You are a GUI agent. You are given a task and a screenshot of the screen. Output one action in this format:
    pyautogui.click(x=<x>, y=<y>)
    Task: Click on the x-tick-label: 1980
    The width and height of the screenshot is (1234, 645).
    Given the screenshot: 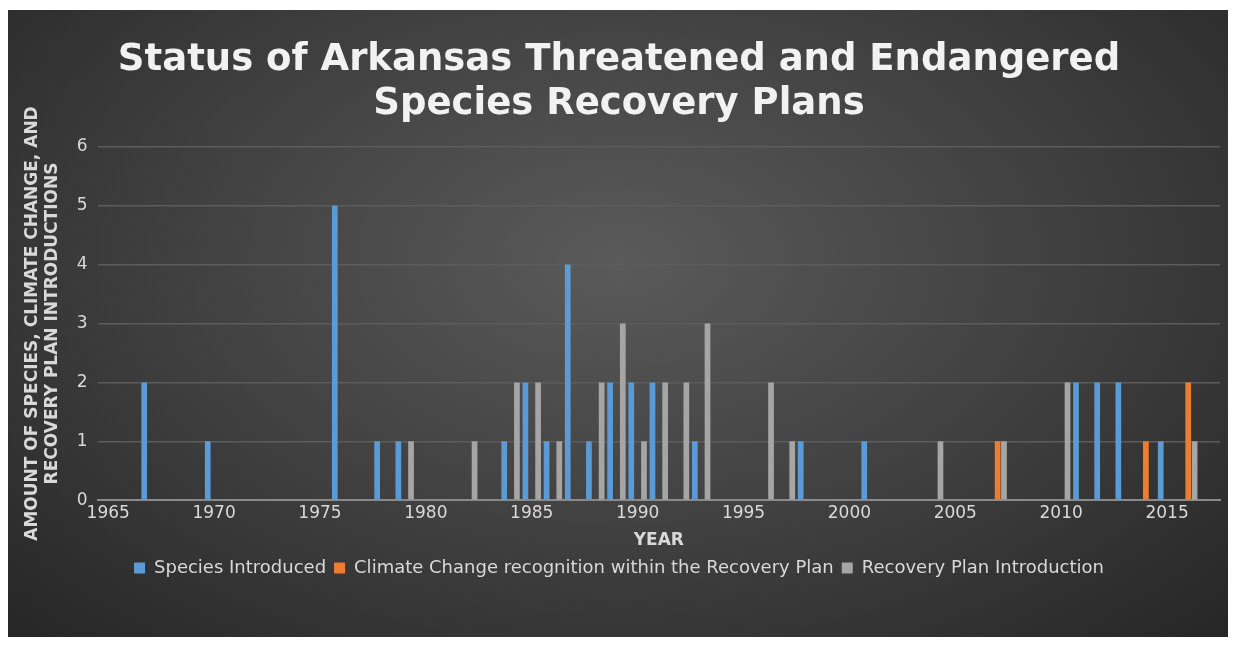 What is the action you would take?
    pyautogui.click(x=426, y=511)
    